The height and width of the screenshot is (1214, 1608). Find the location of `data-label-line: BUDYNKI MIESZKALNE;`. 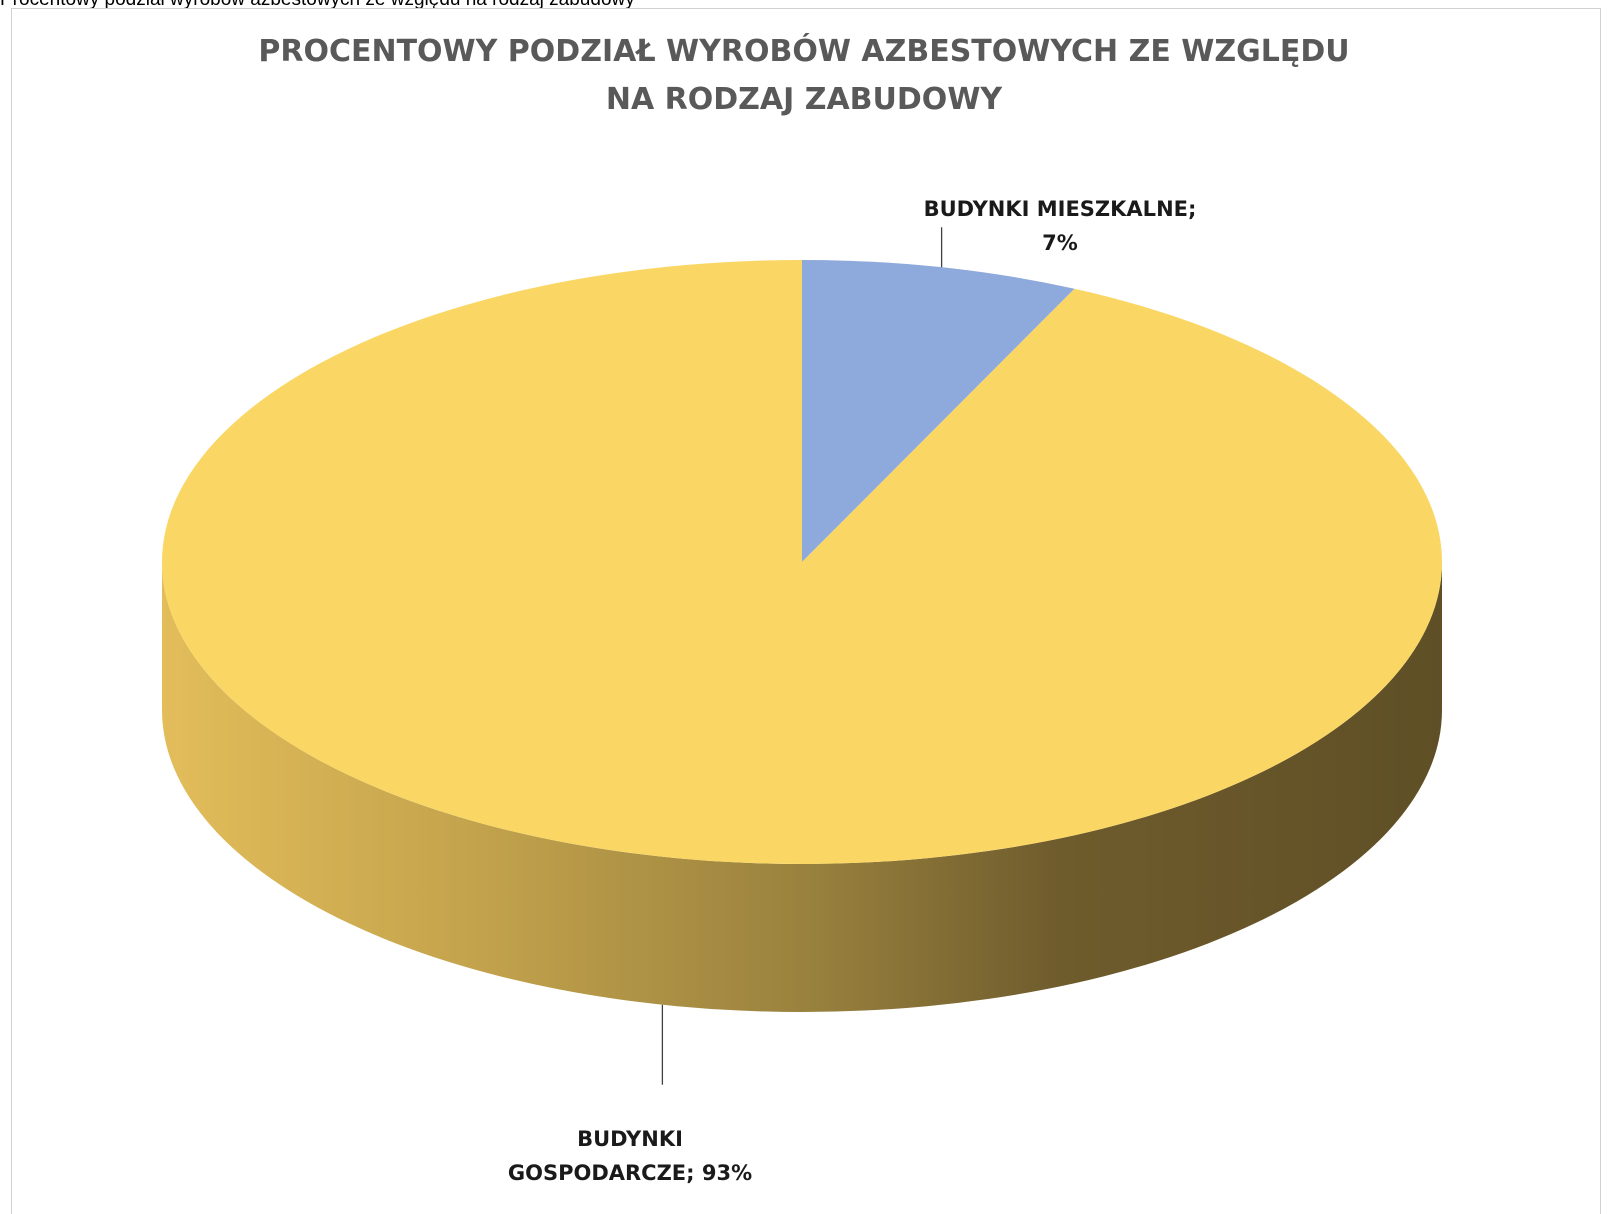

data-label-line: BUDYNKI MIESZKALNE; is located at coordinates (1060, 209).